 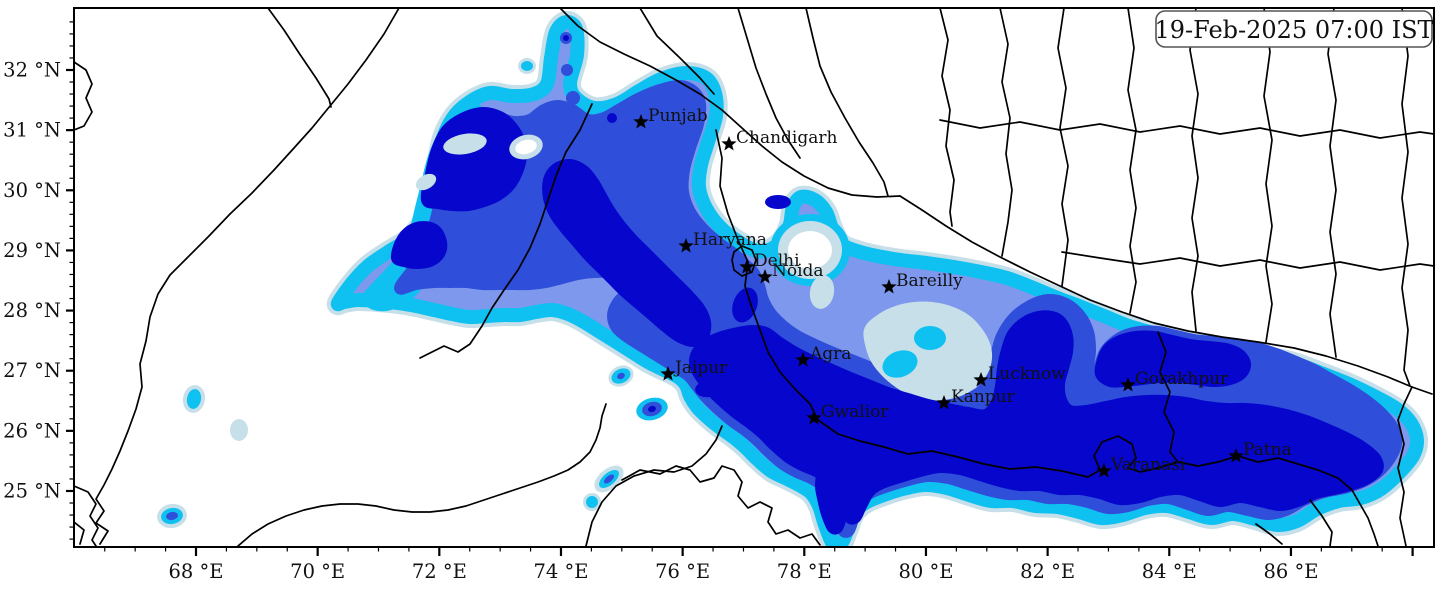 I want to click on x-tick-label: 76 °E, so click(x=682, y=571).